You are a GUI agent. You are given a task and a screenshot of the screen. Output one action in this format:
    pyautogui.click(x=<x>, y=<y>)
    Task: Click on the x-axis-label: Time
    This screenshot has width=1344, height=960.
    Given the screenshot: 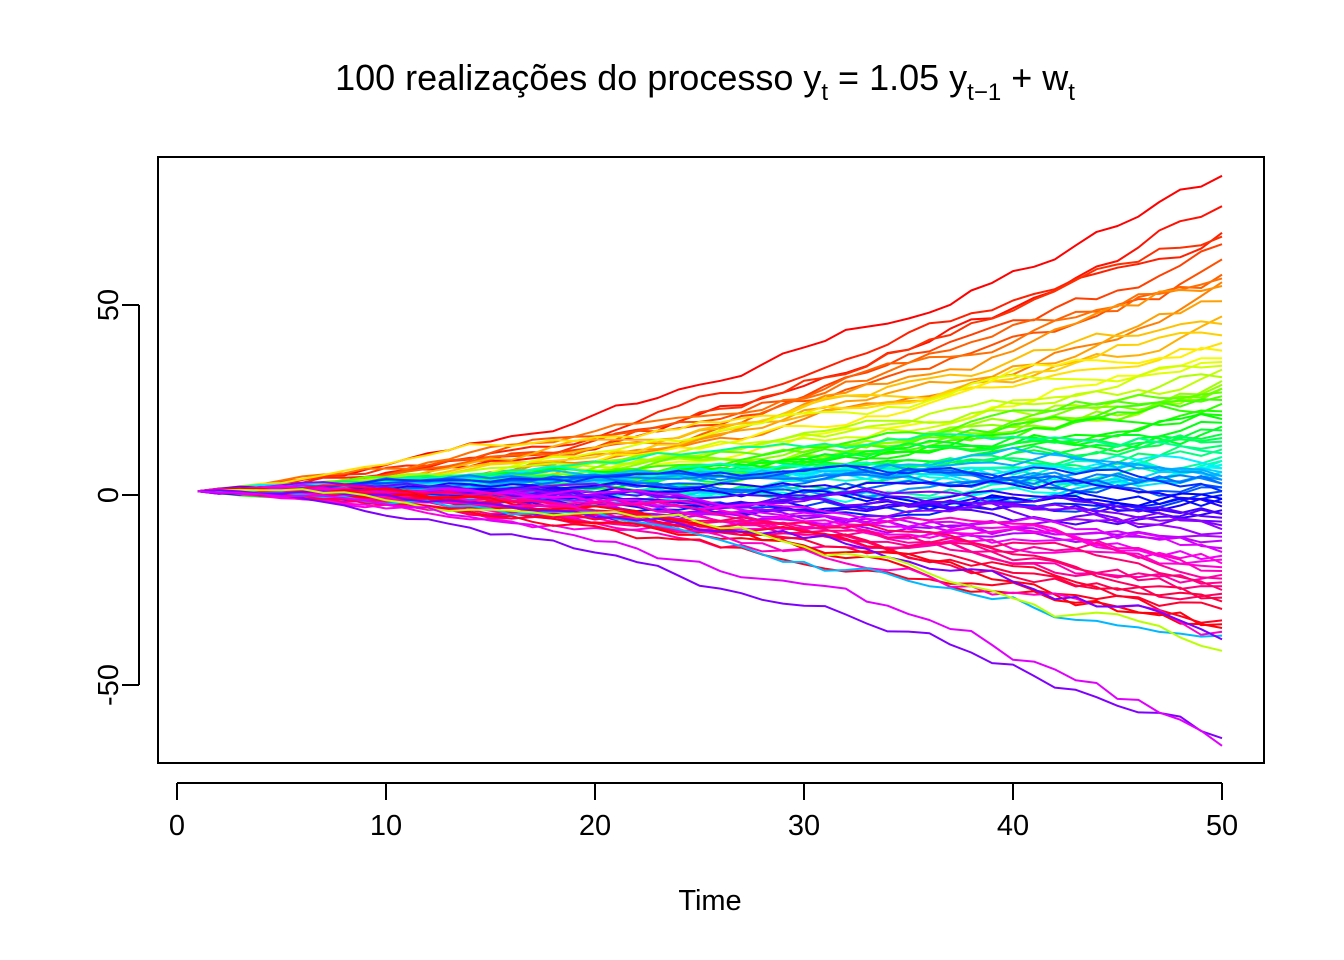 What is the action you would take?
    pyautogui.click(x=709, y=901)
    